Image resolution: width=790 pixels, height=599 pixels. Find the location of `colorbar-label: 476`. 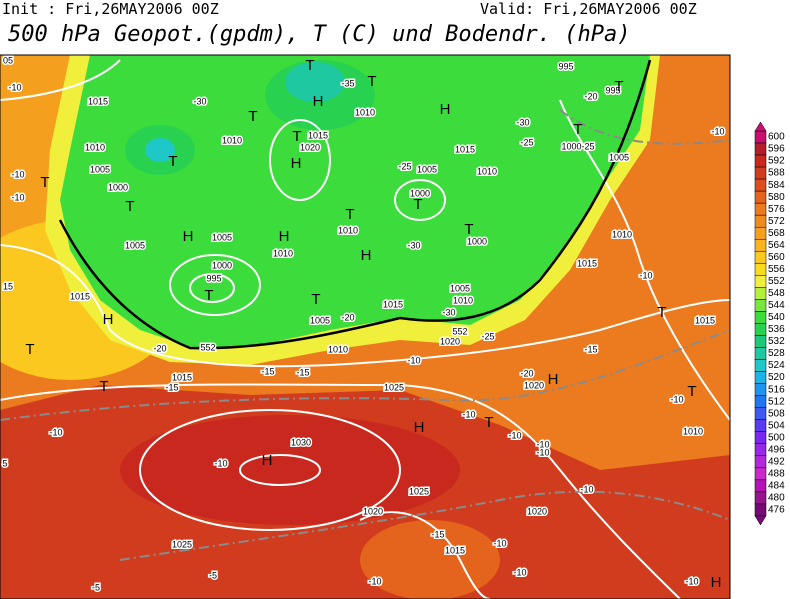

colorbar-label: 476 is located at coordinates (776, 510).